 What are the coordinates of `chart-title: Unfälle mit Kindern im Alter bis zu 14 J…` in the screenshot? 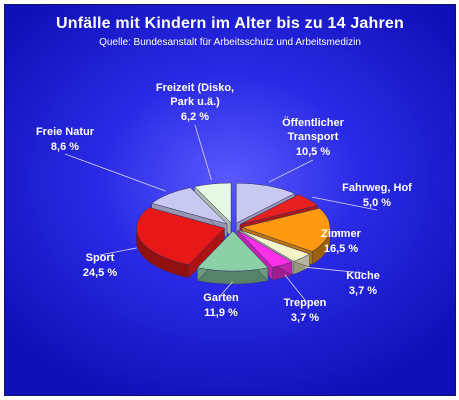 It's located at (230, 23).